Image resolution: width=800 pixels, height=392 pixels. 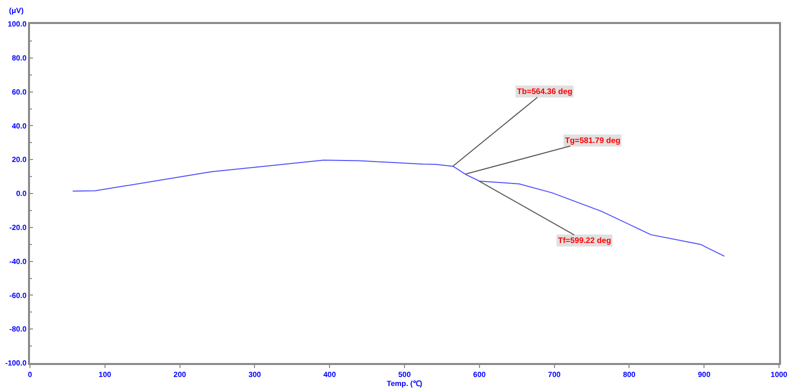 What do you see at coordinates (592, 140) in the screenshot?
I see `annotation: Tg=581.79 deg` at bounding box center [592, 140].